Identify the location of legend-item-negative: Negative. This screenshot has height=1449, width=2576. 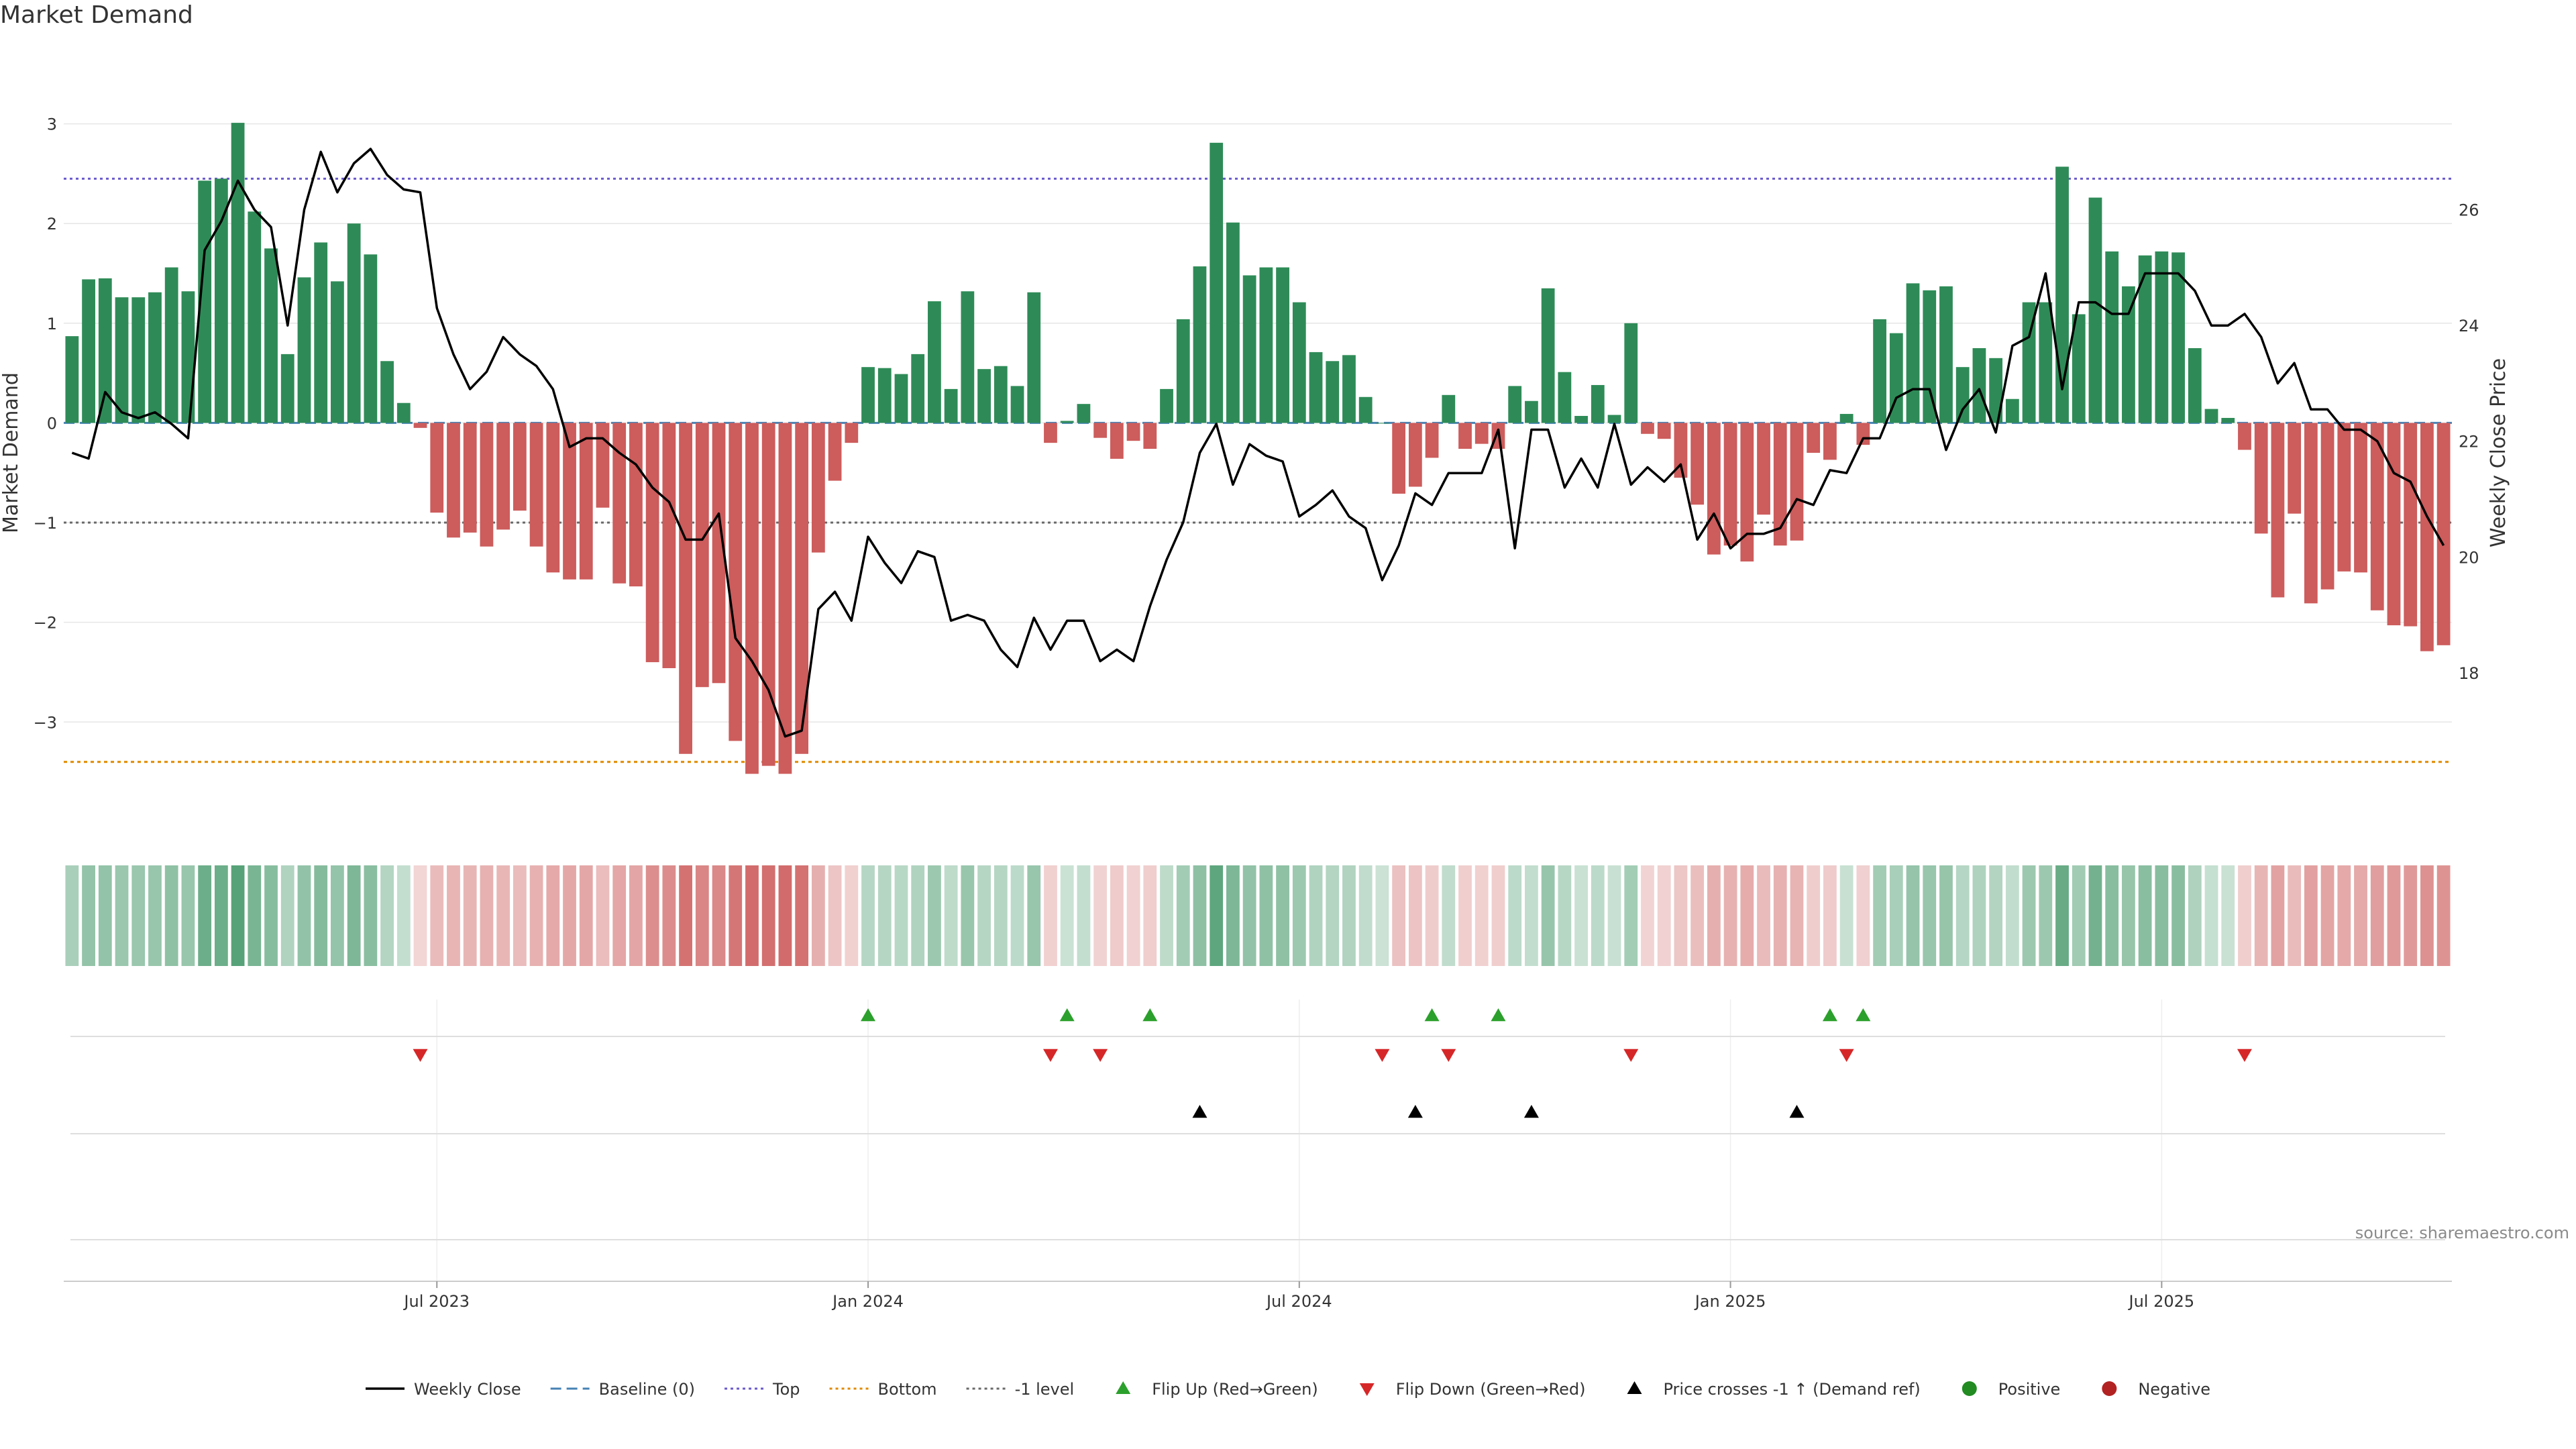
(2156, 1389).